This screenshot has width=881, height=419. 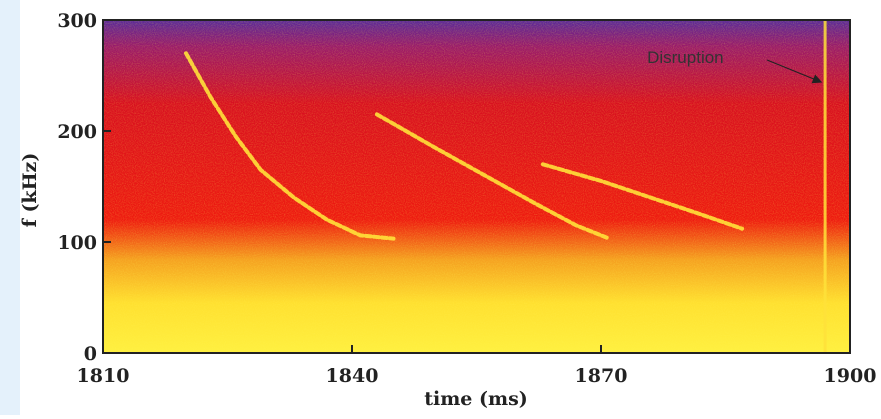 I want to click on y-tick-label: 300, so click(x=77, y=21).